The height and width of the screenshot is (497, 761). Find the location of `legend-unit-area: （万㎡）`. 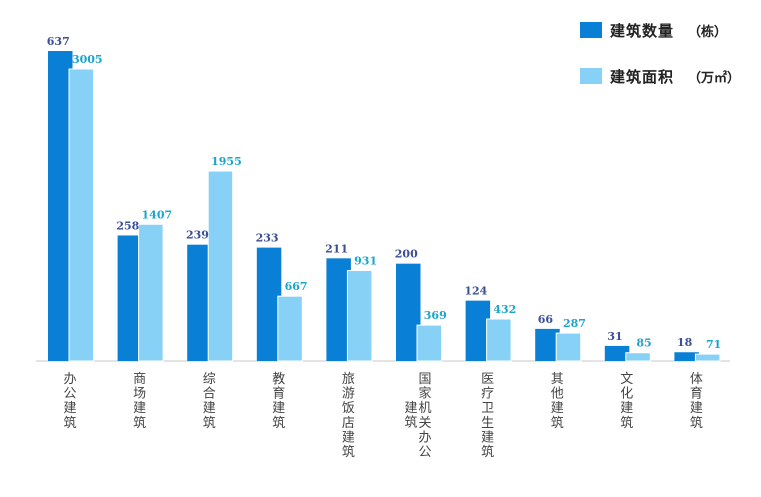

legend-unit-area: （万㎡） is located at coordinates (714, 78).